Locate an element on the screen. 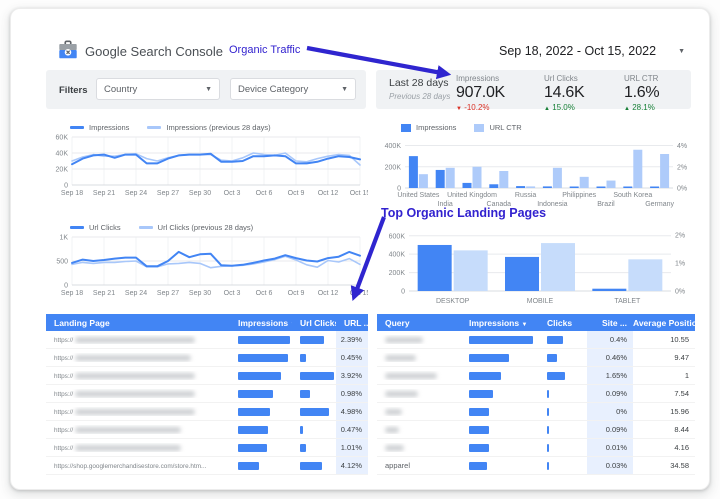  table-row: 0.01% 4.16 is located at coordinates (536, 448).